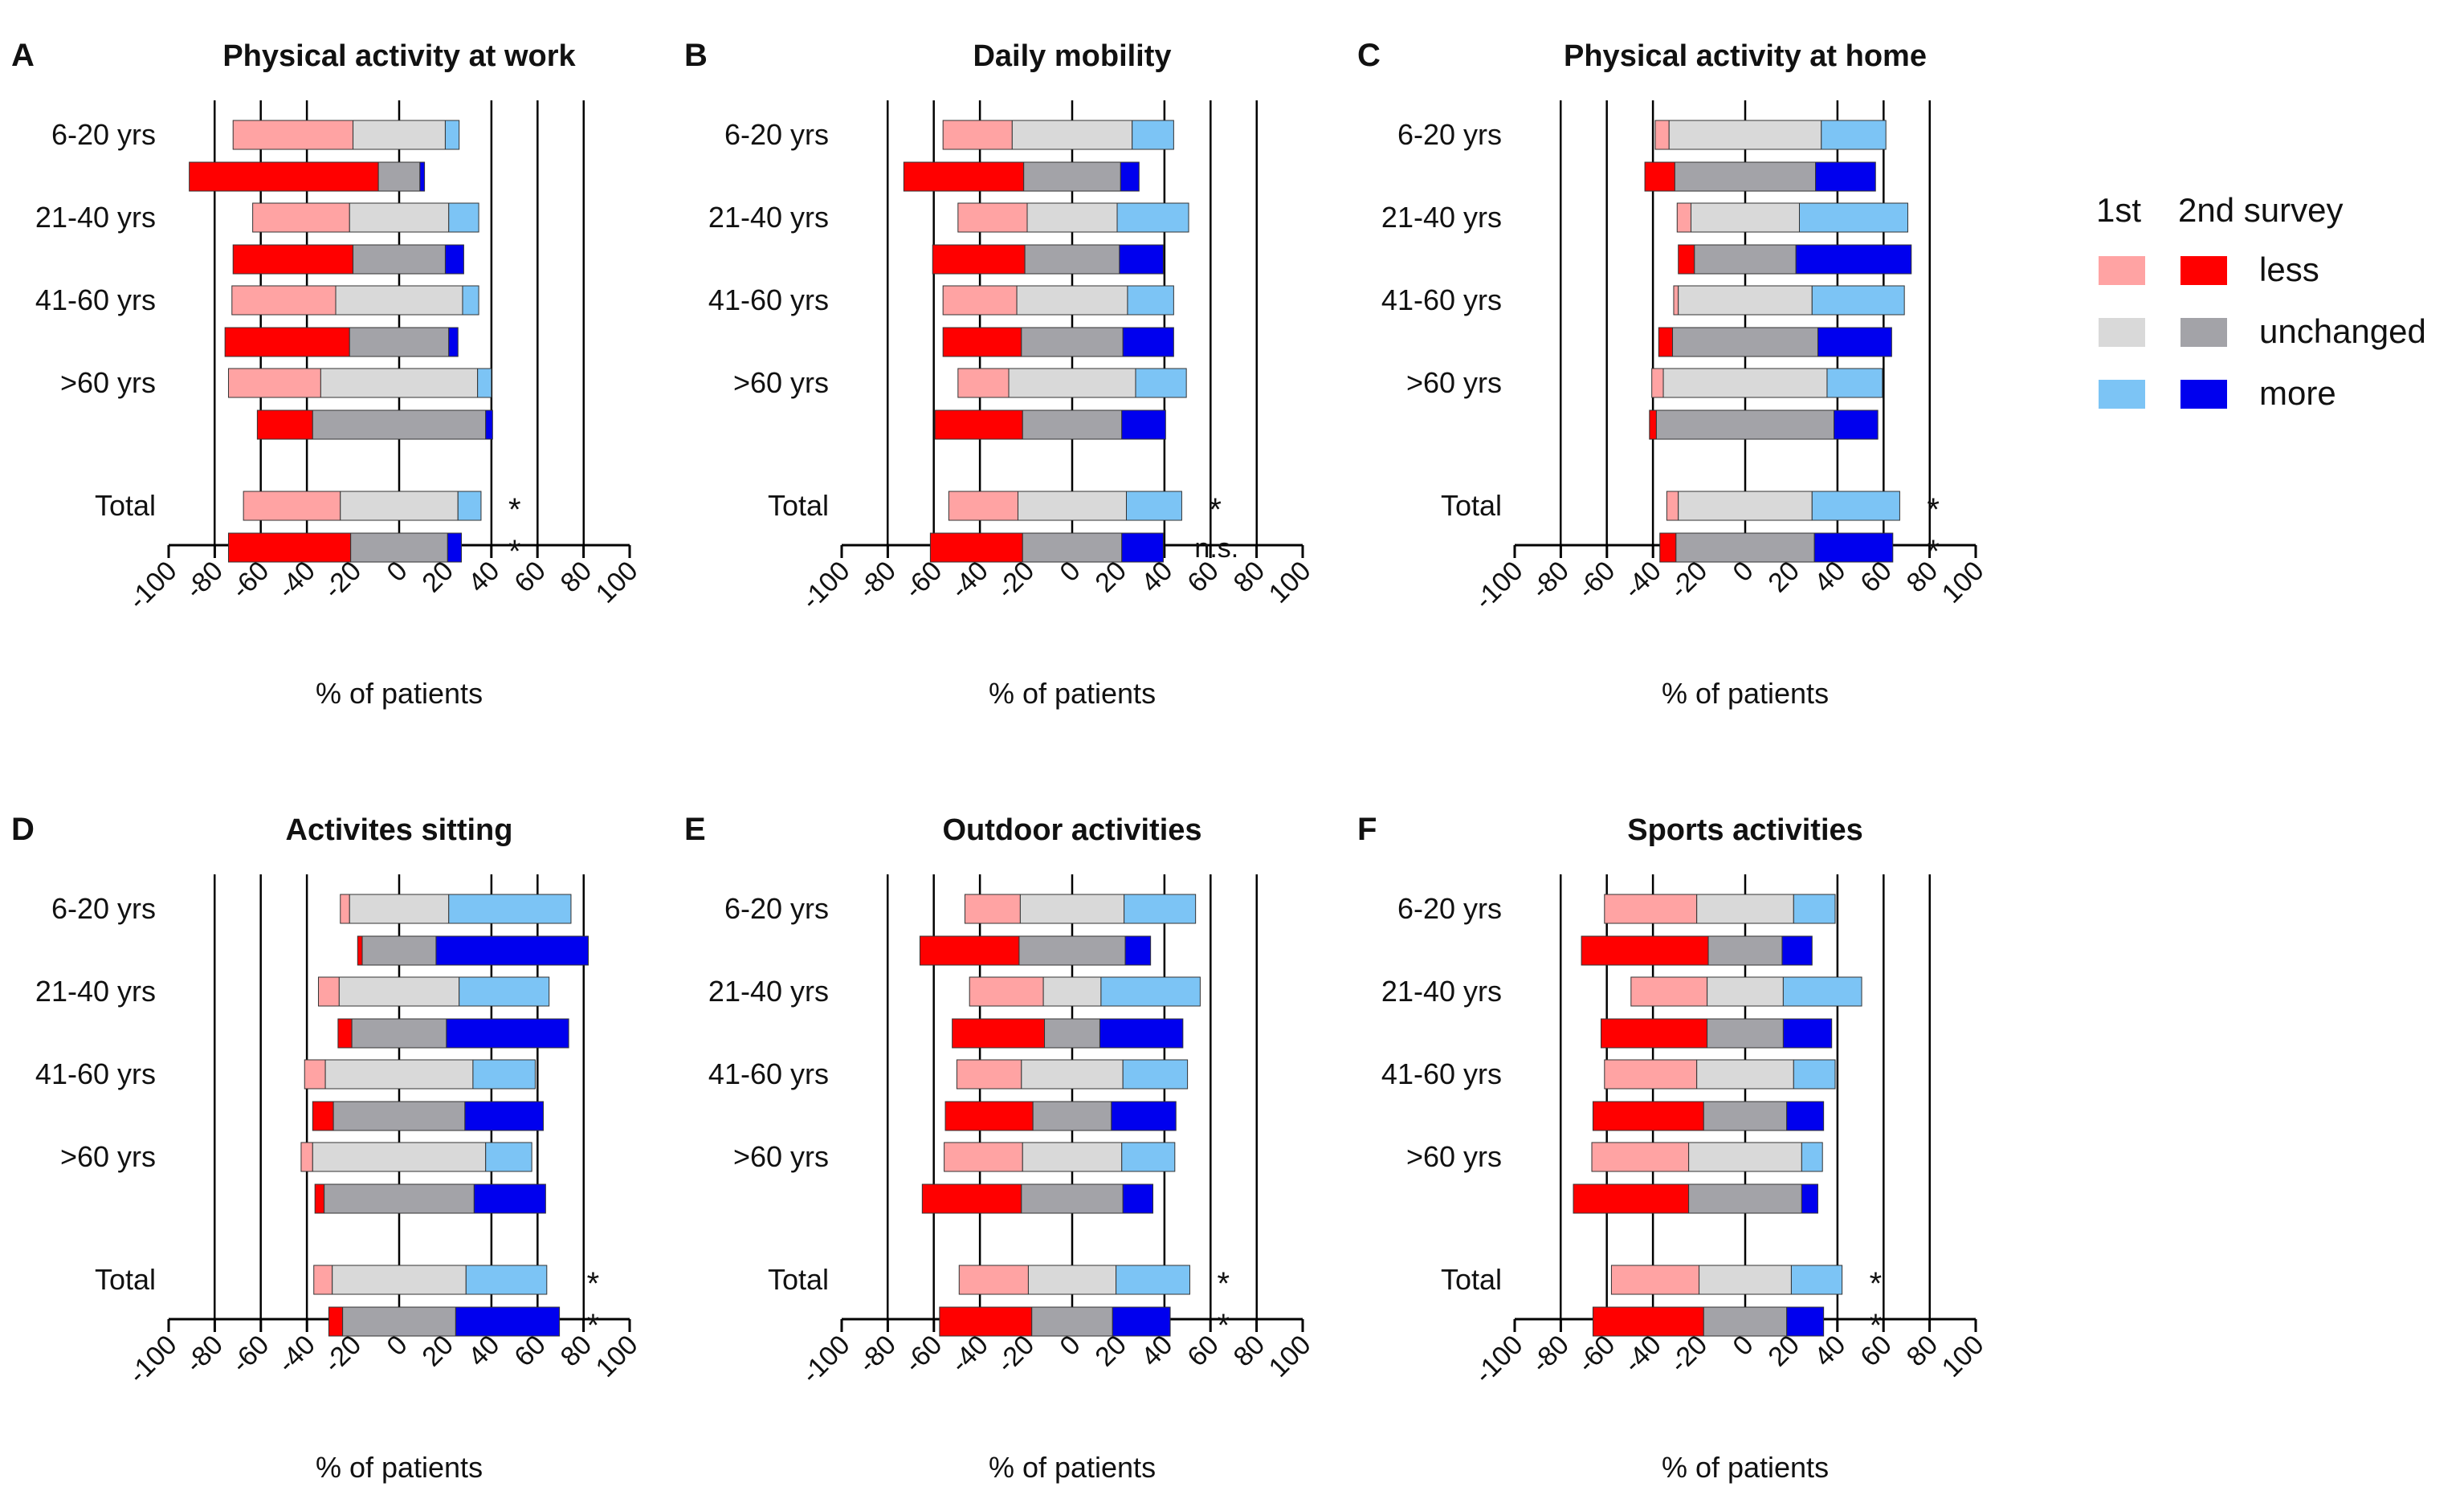 The width and height of the screenshot is (2464, 1495). I want to click on panel-letter: C, so click(1369, 56).